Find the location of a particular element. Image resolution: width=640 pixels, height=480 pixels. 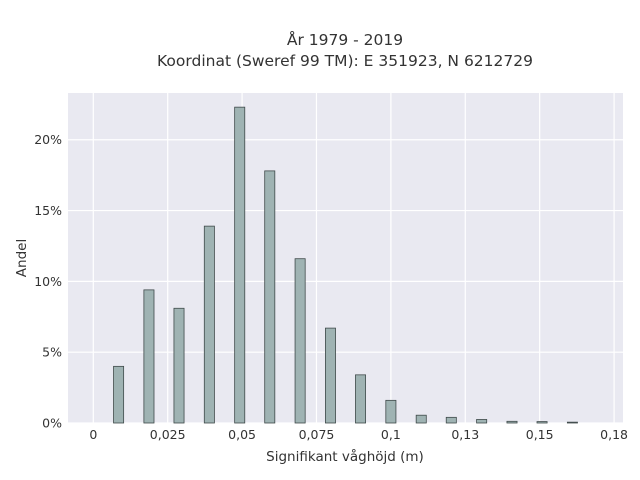

x-tick-label: 0,18 is located at coordinates (614, 434).